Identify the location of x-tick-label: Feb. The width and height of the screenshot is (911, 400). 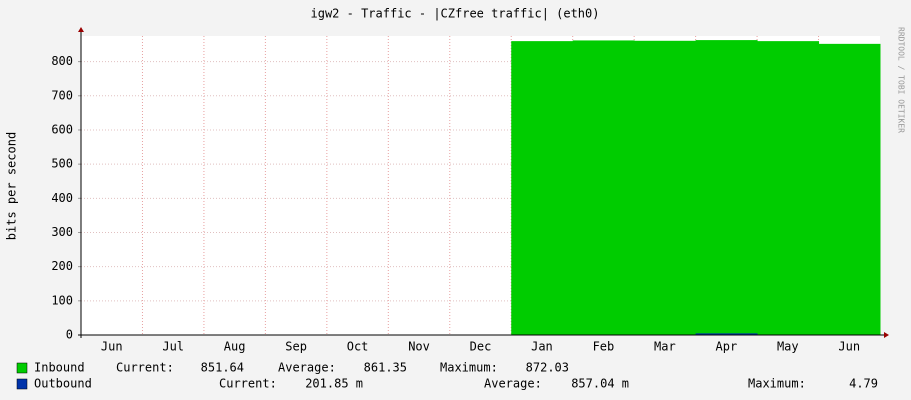
(604, 347).